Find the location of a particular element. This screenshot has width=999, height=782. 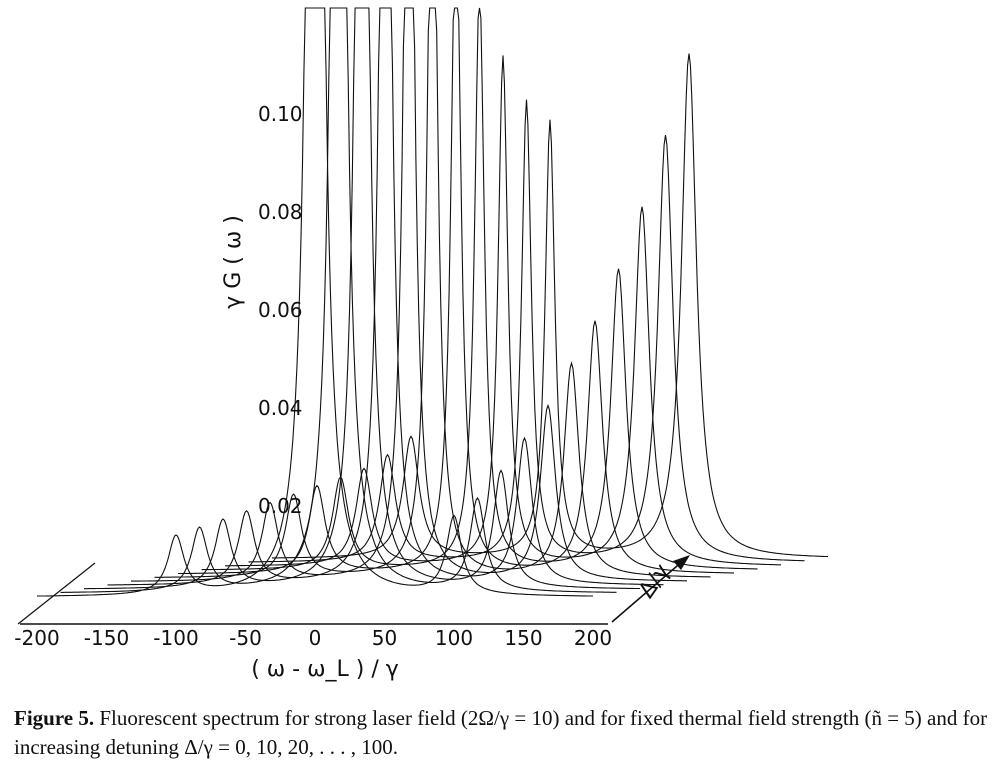

y-tick-label: 0.10 is located at coordinates (280, 114).